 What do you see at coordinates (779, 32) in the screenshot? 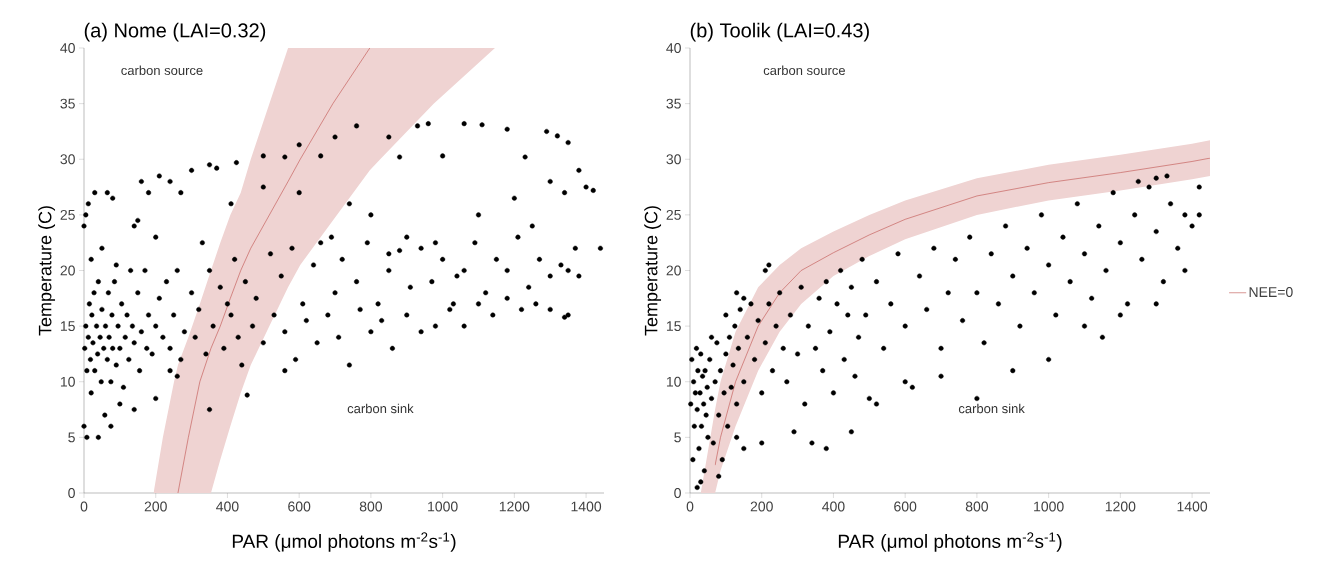
I see `chart-title: (b) Toolik (LAI=0.43)` at bounding box center [779, 32].